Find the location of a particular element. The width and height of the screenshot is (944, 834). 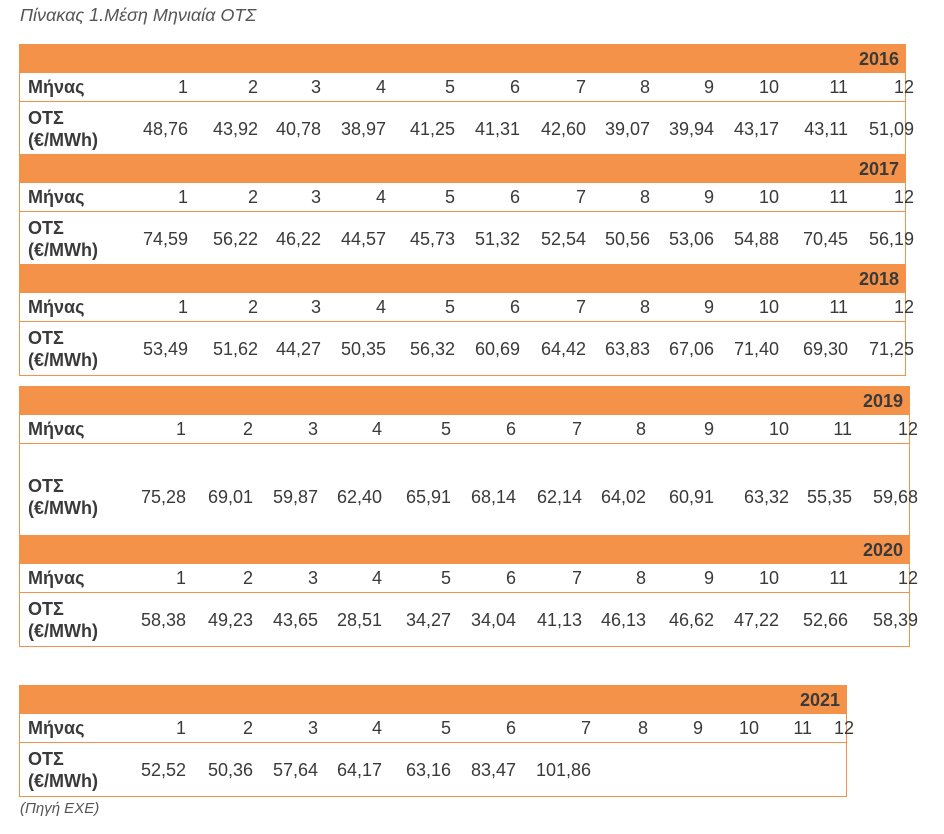

value-cell: 71,40 is located at coordinates (756, 349).